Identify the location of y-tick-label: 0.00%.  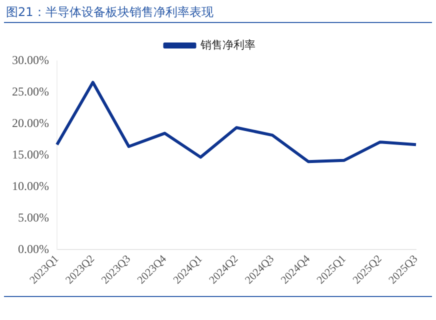
(33, 249).